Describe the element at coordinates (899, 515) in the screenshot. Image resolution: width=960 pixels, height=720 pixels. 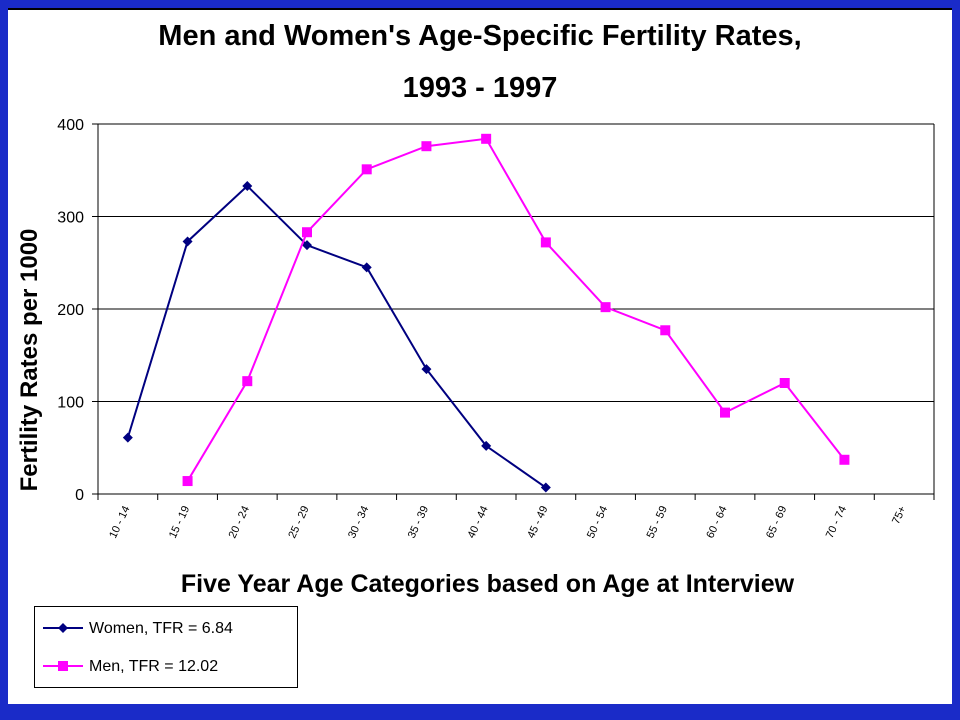
I see `x-tick-label: 75+` at that location.